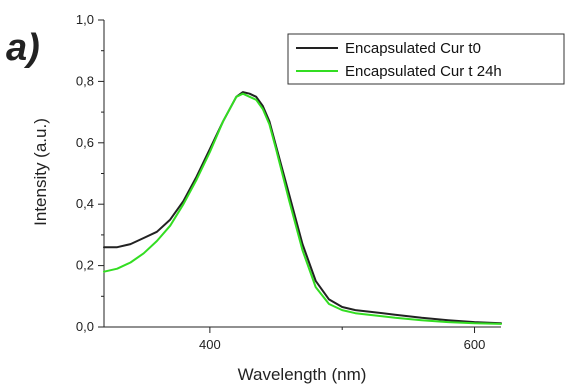  Describe the element at coordinates (85, 203) in the screenshot. I see `y-tick-label: 0,4` at that location.